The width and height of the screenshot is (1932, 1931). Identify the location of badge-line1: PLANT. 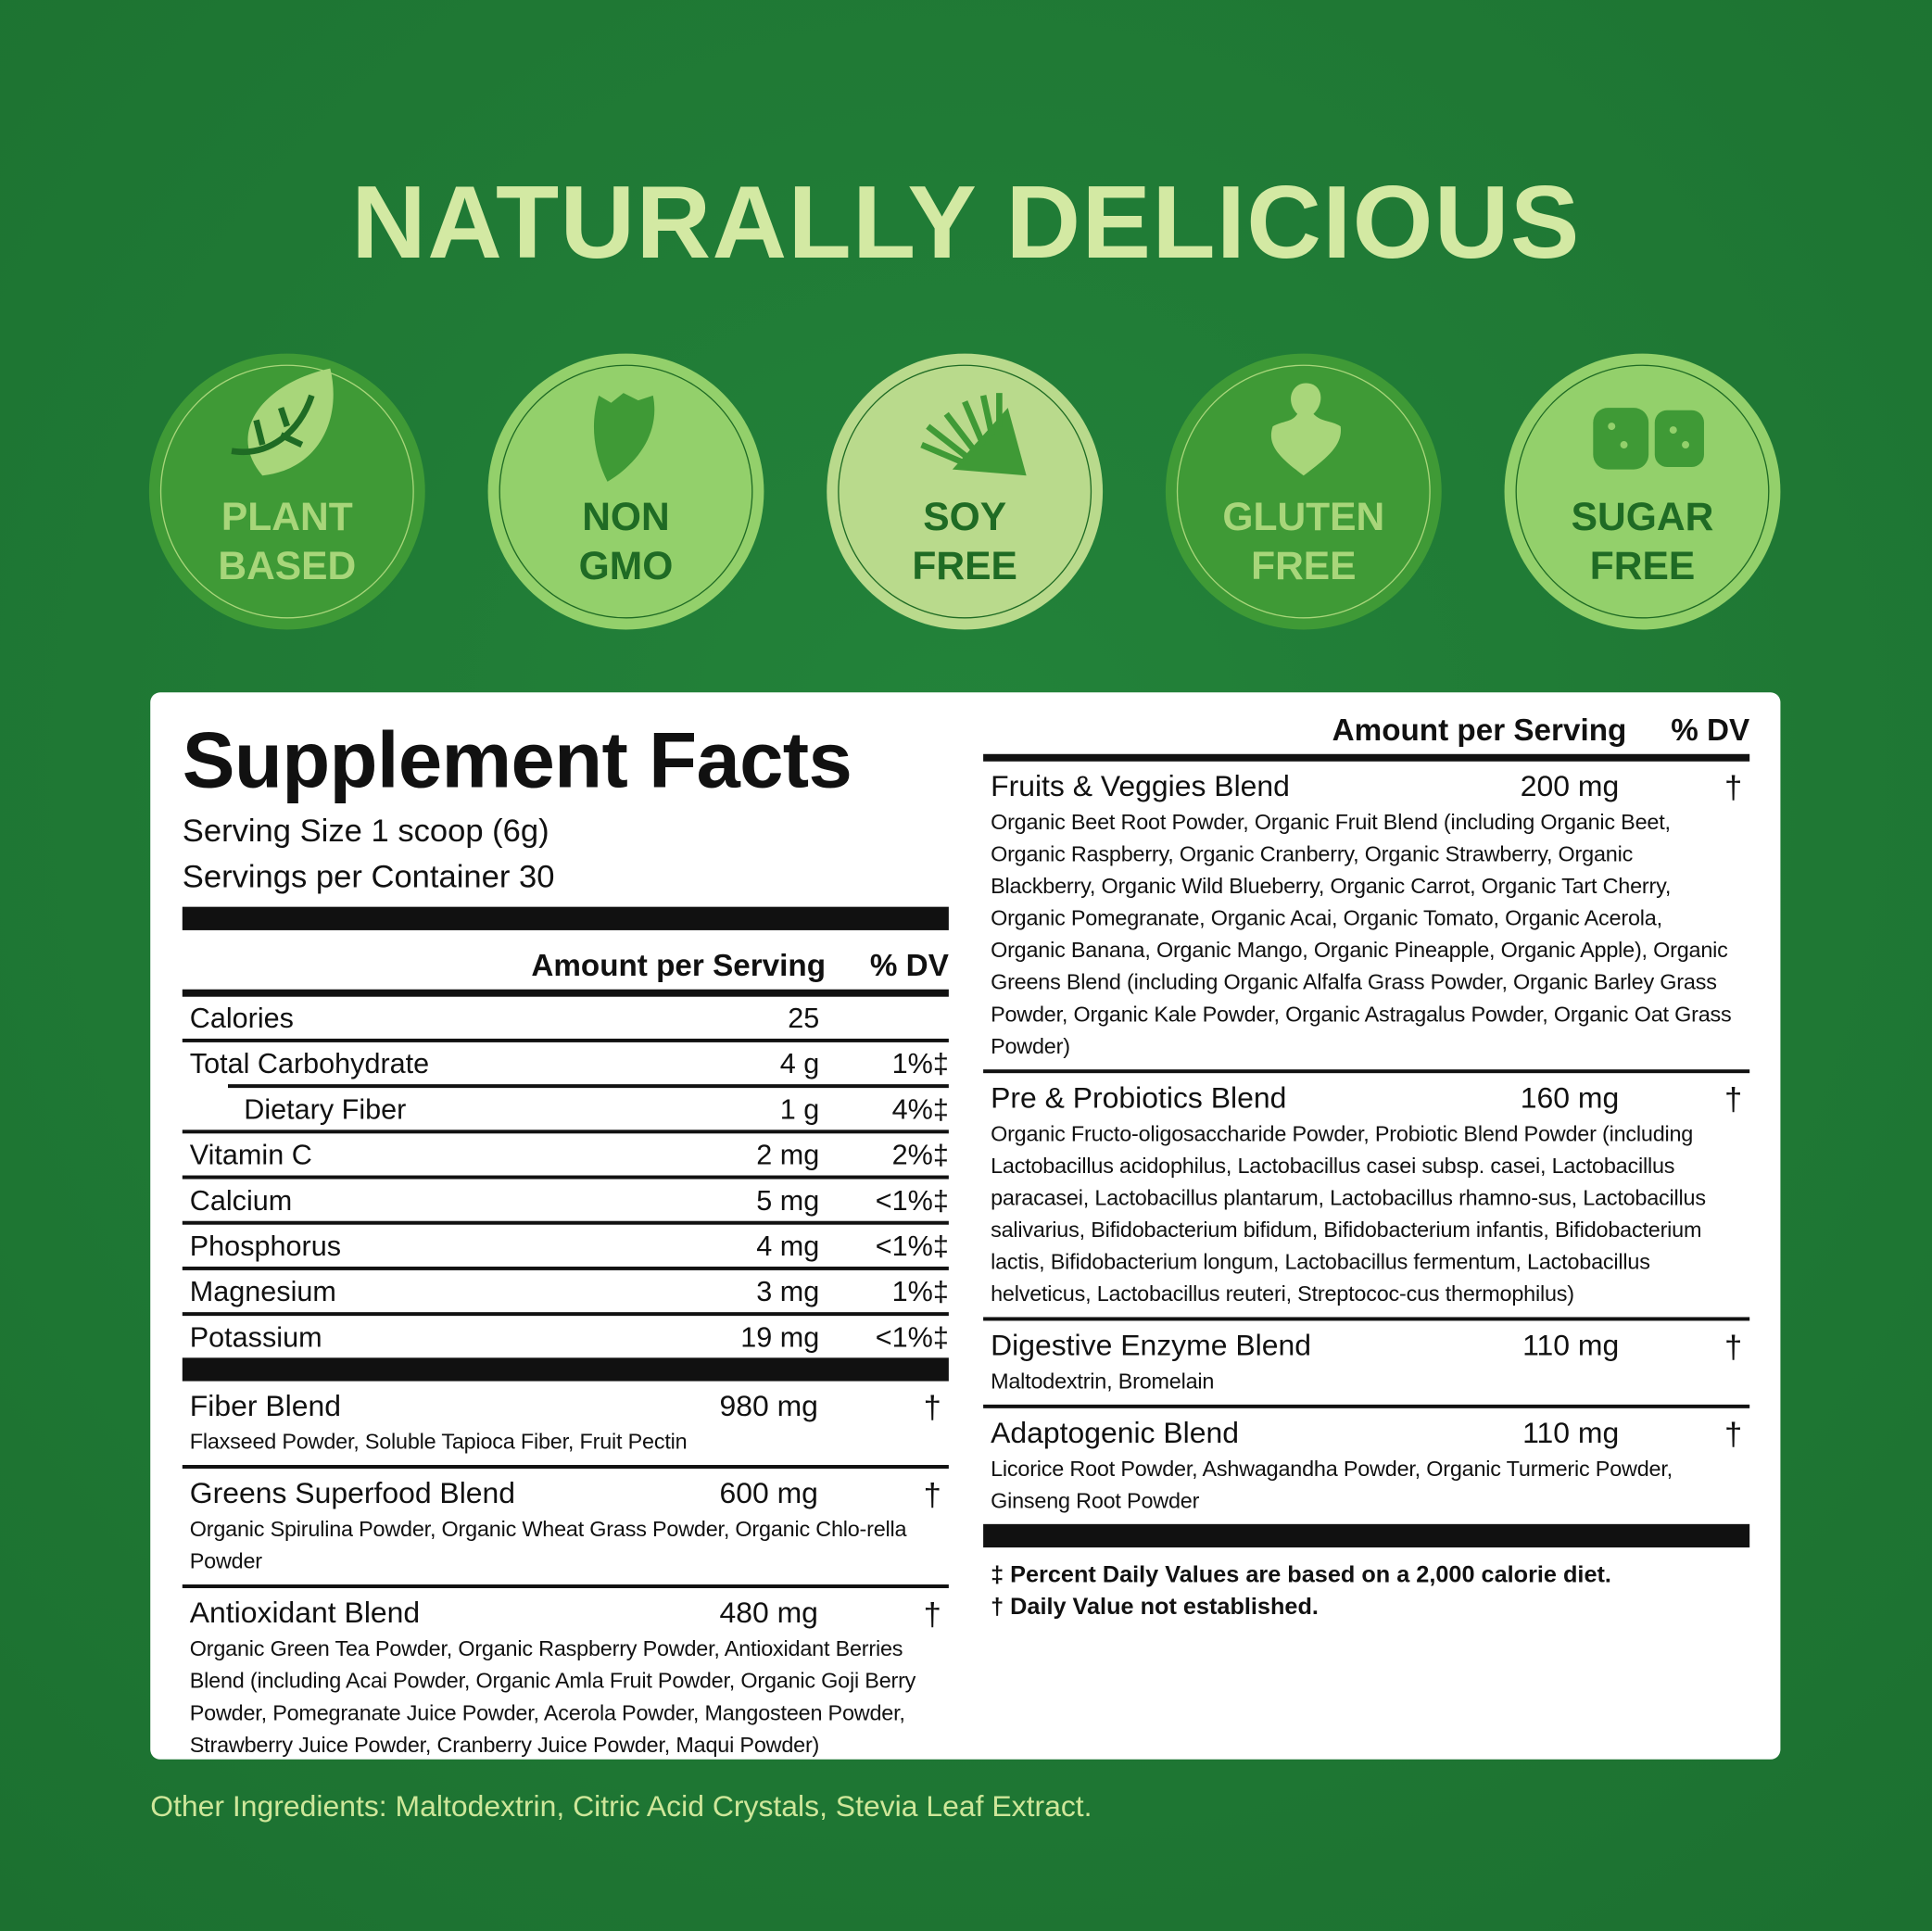
(287, 516).